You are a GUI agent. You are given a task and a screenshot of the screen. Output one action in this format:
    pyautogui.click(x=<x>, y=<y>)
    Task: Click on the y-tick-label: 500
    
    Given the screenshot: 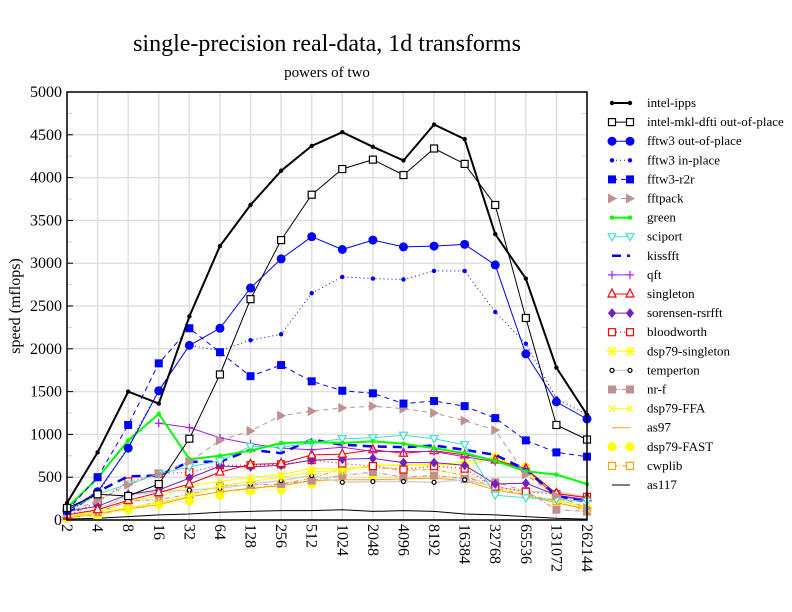 What is the action you would take?
    pyautogui.click(x=50, y=477)
    